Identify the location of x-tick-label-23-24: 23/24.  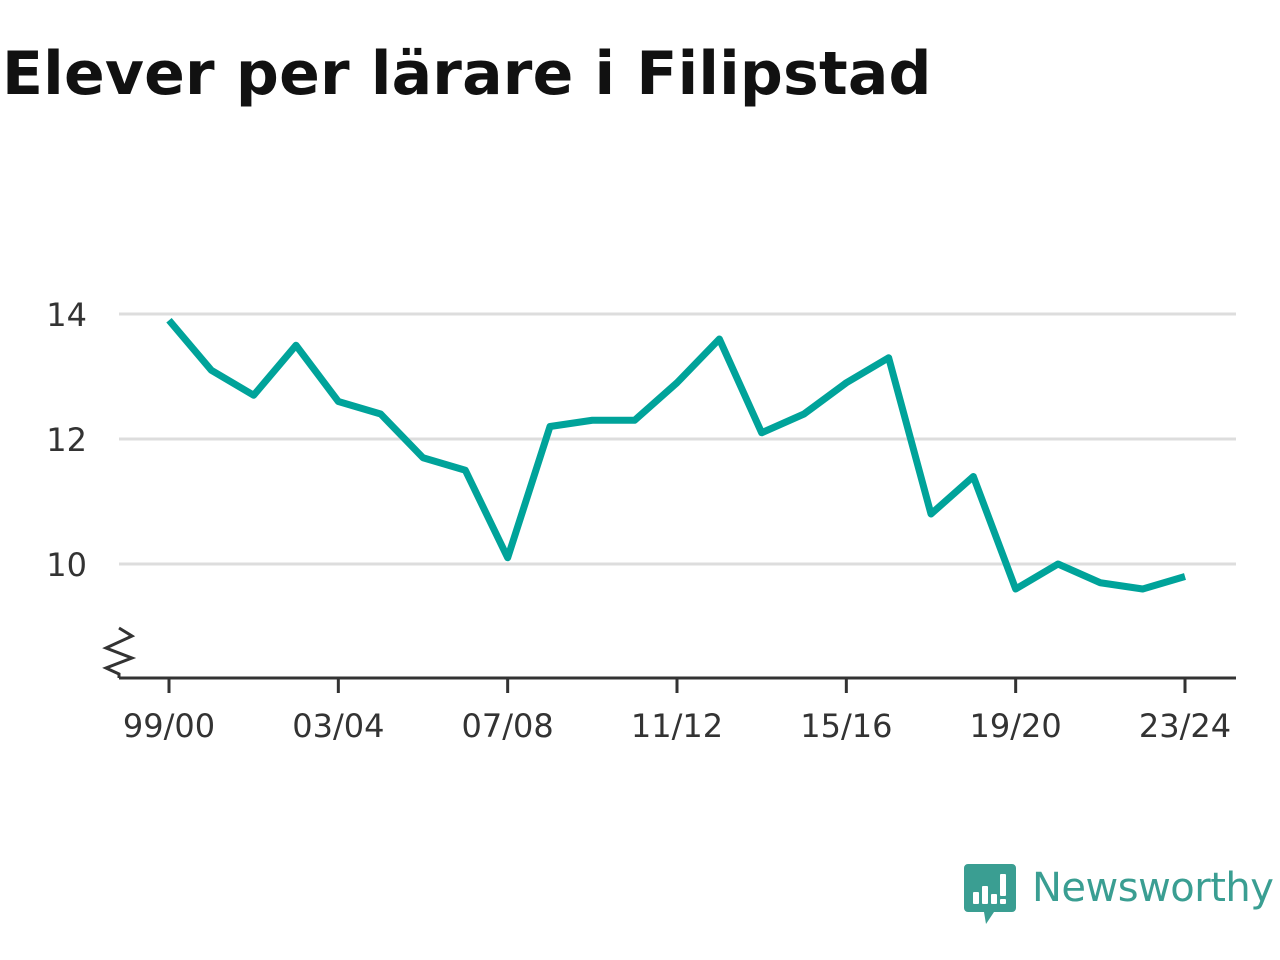
(1185, 726).